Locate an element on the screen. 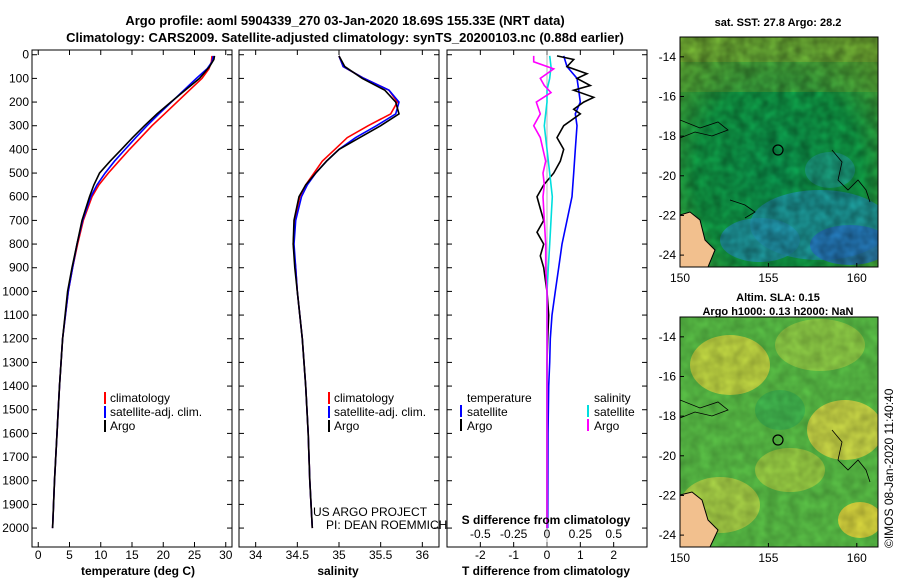 The image size is (900, 580). x-tick-label: 10 is located at coordinates (101, 555).